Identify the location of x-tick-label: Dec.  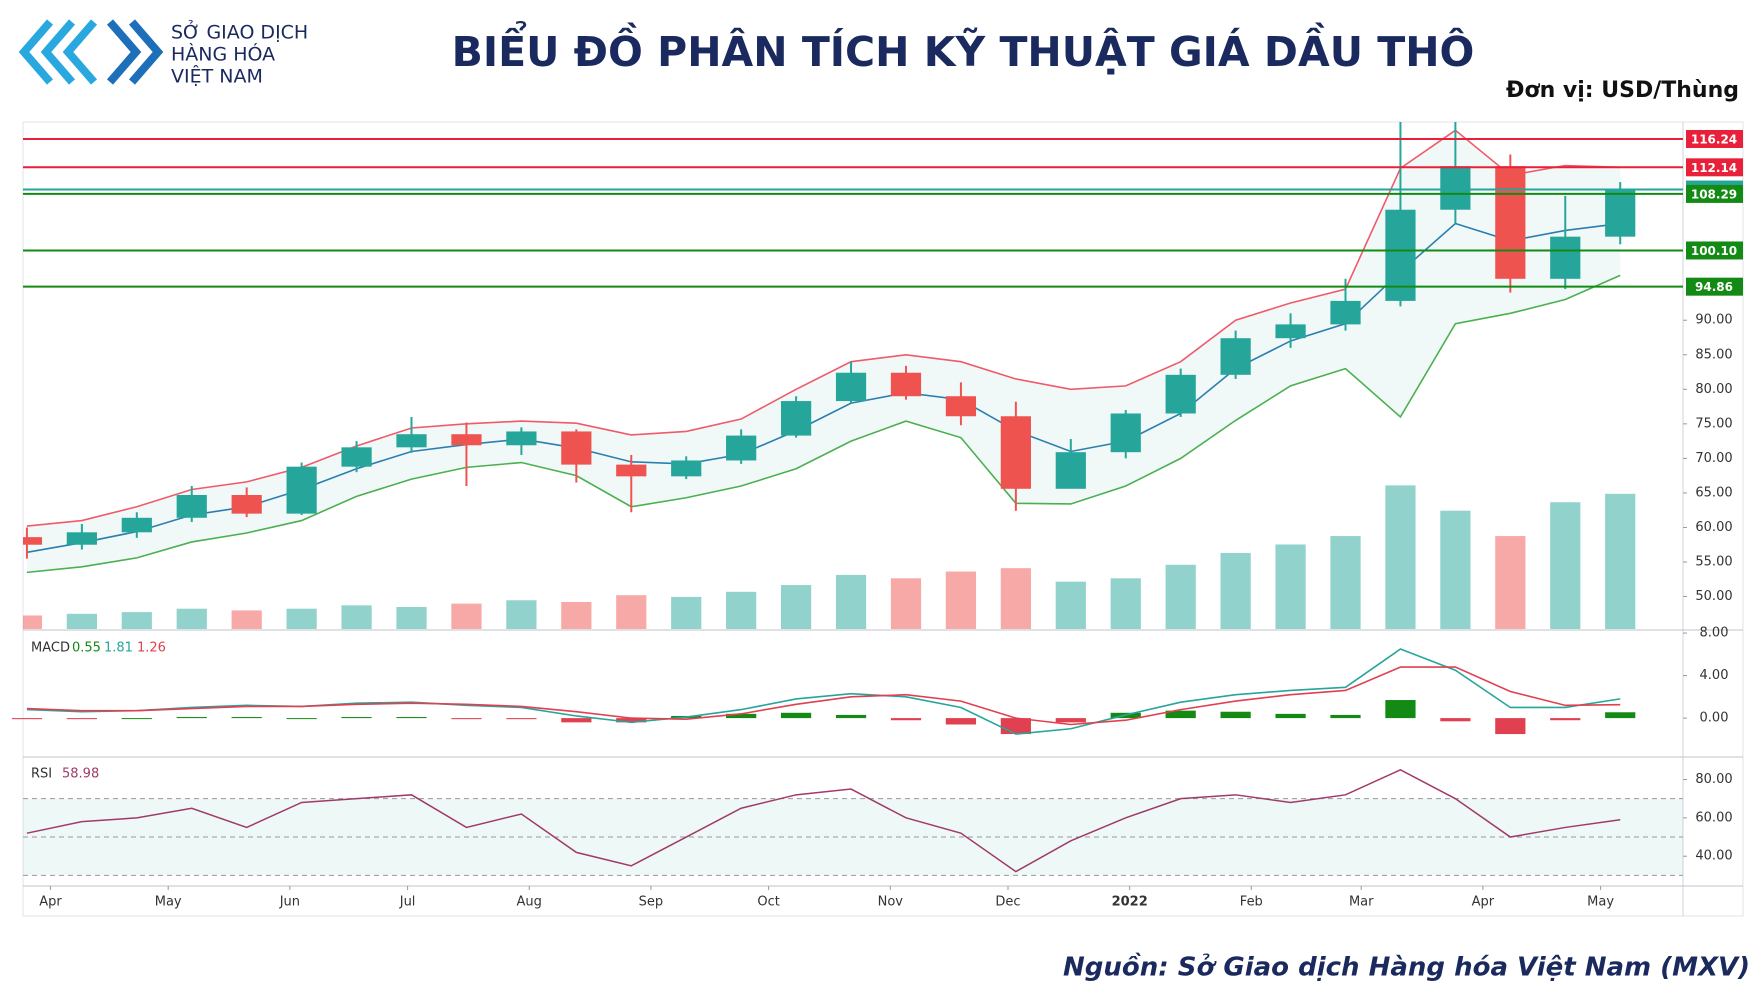
(1007, 902).